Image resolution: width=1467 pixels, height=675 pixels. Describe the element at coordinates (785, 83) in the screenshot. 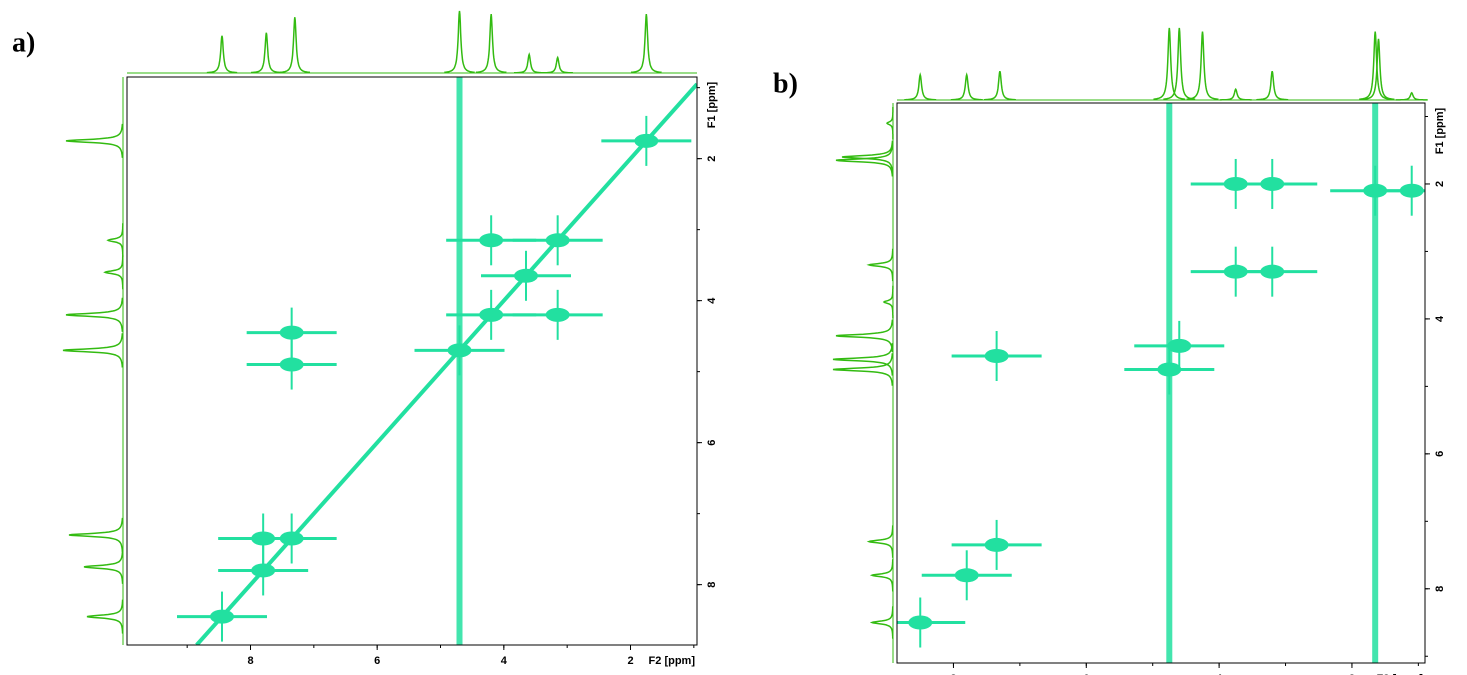

I see `panel-label: b)` at that location.